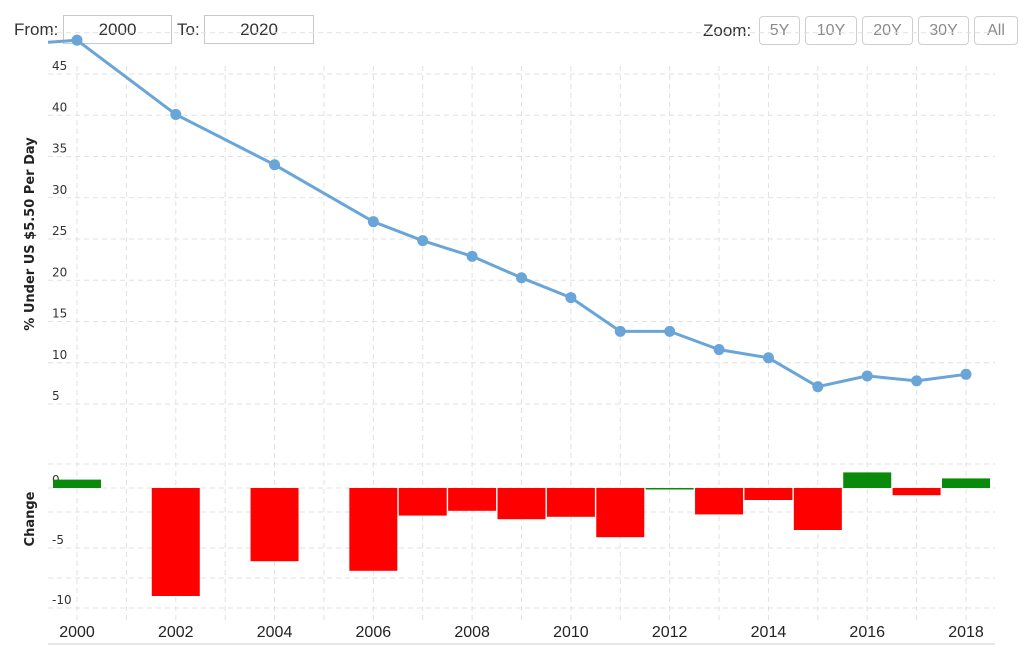 This screenshot has height=646, width=1024. Describe the element at coordinates (62, 600) in the screenshot. I see `change-y-tick-label: -10` at that location.